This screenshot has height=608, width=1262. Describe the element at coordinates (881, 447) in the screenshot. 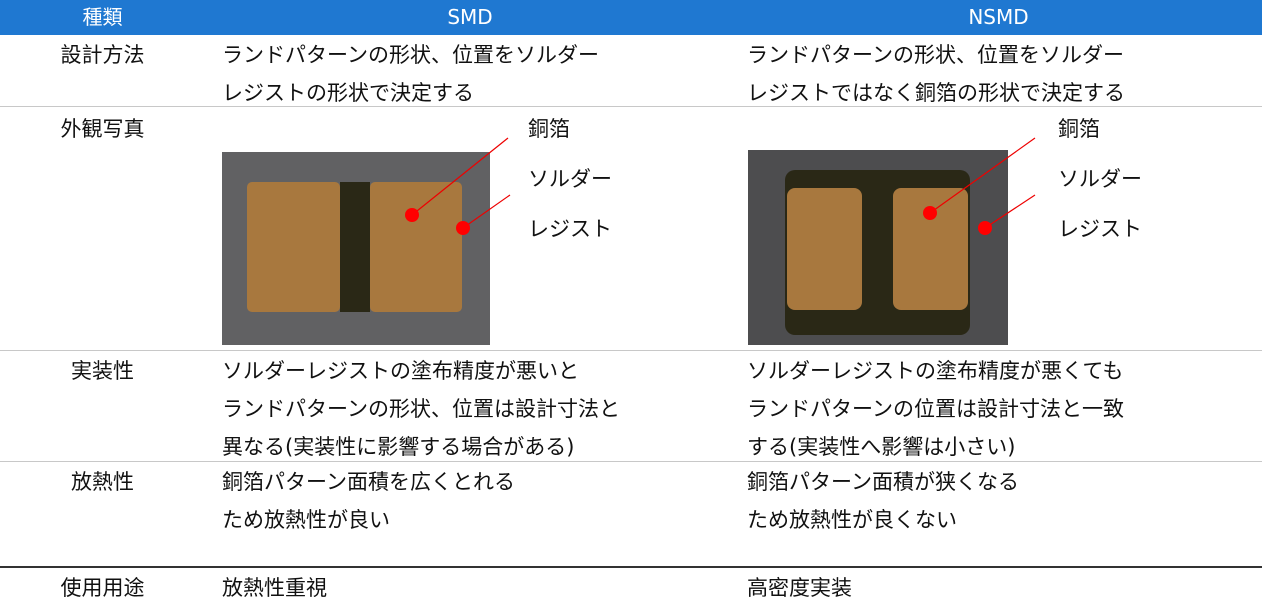

I see `cell-line: する(実装性へ影響は小さい)` at that location.